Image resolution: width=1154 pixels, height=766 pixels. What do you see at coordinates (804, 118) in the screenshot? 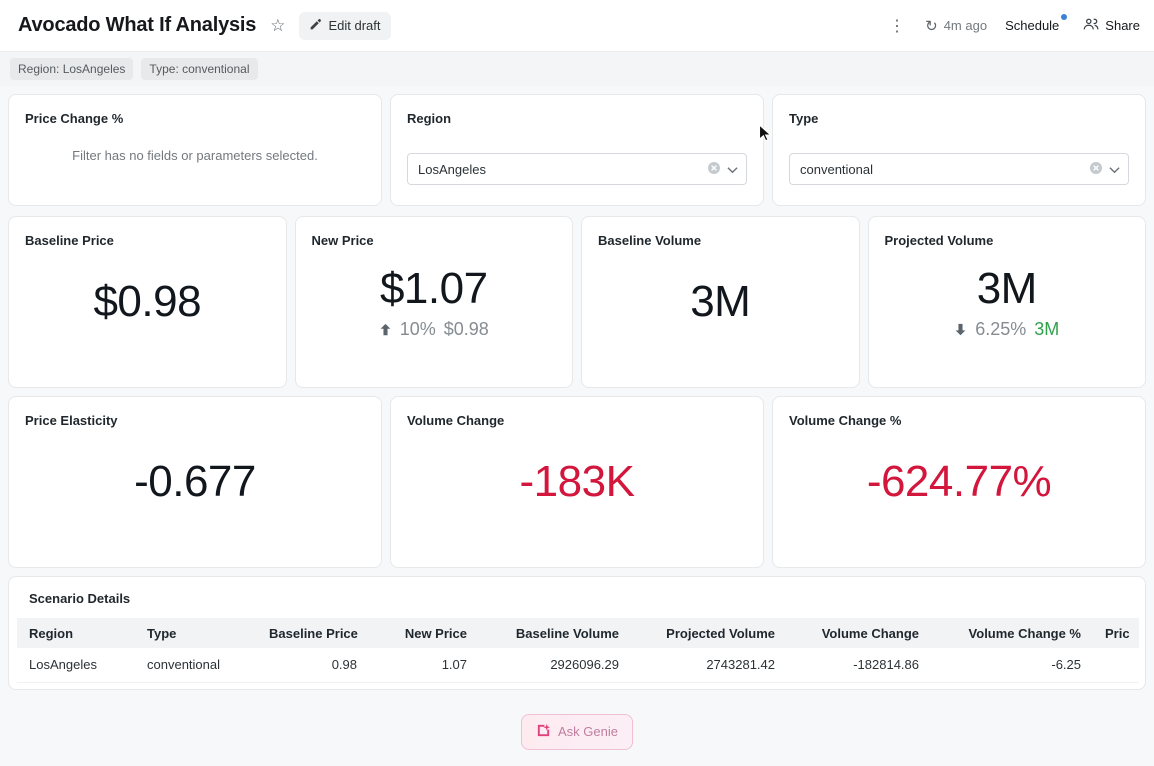
I see `filter-title: Type` at bounding box center [804, 118].